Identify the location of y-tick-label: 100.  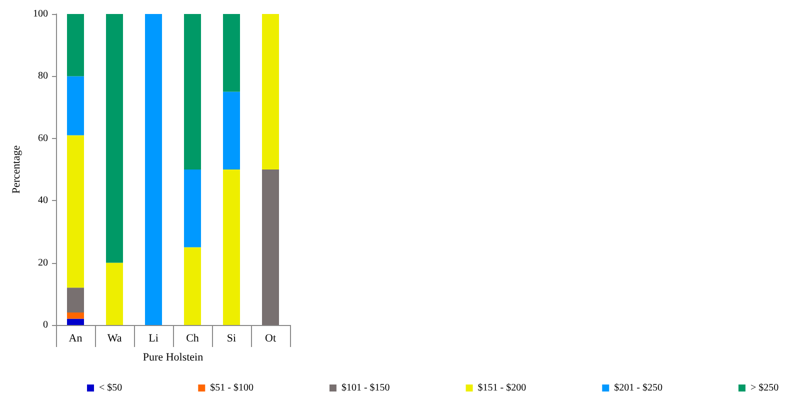
(40, 14).